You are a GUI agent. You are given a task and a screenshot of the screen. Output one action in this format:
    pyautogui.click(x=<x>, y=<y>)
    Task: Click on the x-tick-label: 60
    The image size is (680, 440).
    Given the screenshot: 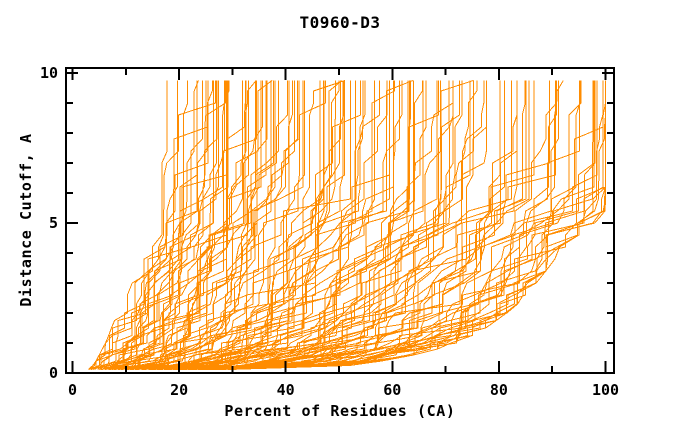 What is the action you would take?
    pyautogui.click(x=392, y=390)
    